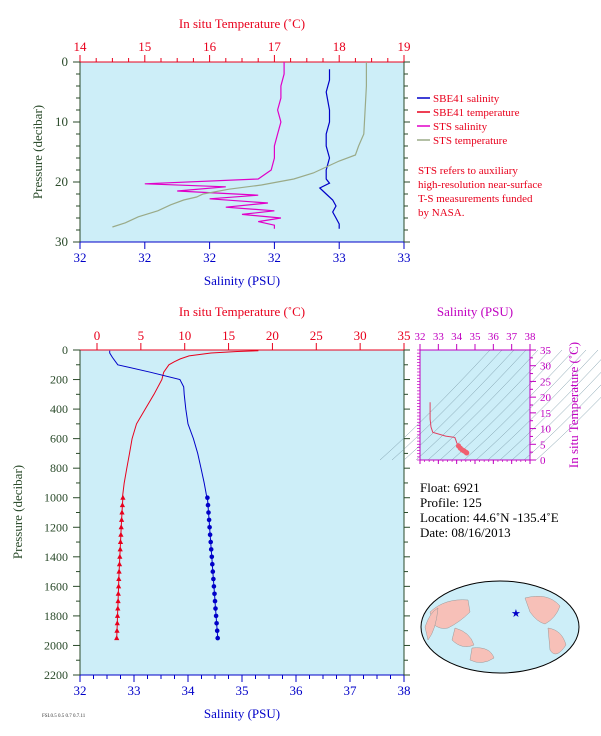 This screenshot has width=601, height=736. What do you see at coordinates (543, 461) in the screenshot?
I see `ts-temp-tick-label: 0` at bounding box center [543, 461].